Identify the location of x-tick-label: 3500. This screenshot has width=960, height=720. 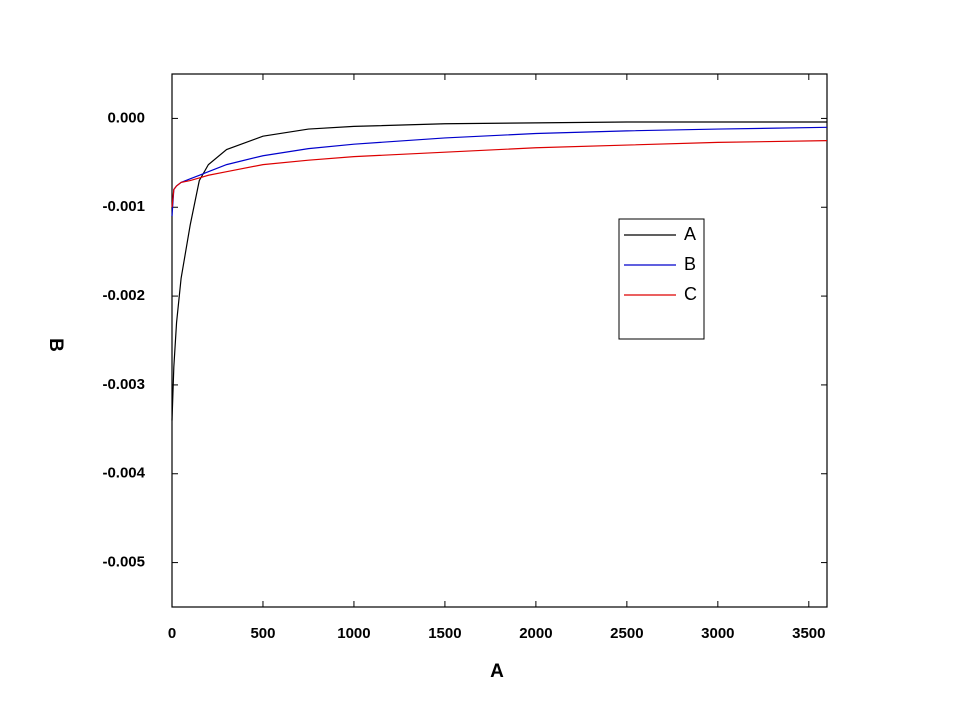
(808, 633).